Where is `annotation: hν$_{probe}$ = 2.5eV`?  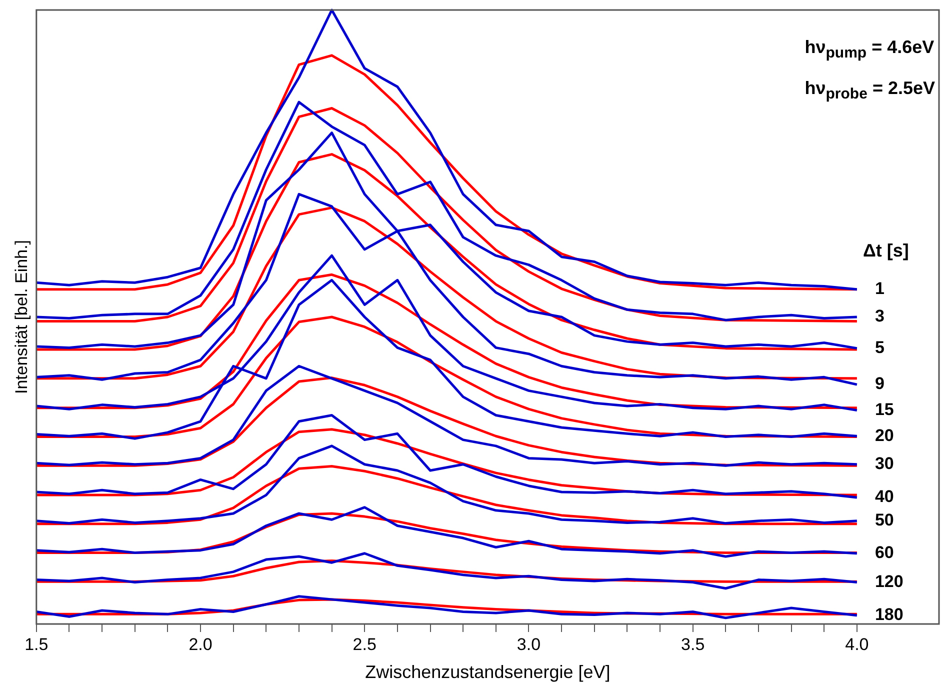
annotation: hν$_{probe}$ = 2.5eV is located at coordinates (869, 90).